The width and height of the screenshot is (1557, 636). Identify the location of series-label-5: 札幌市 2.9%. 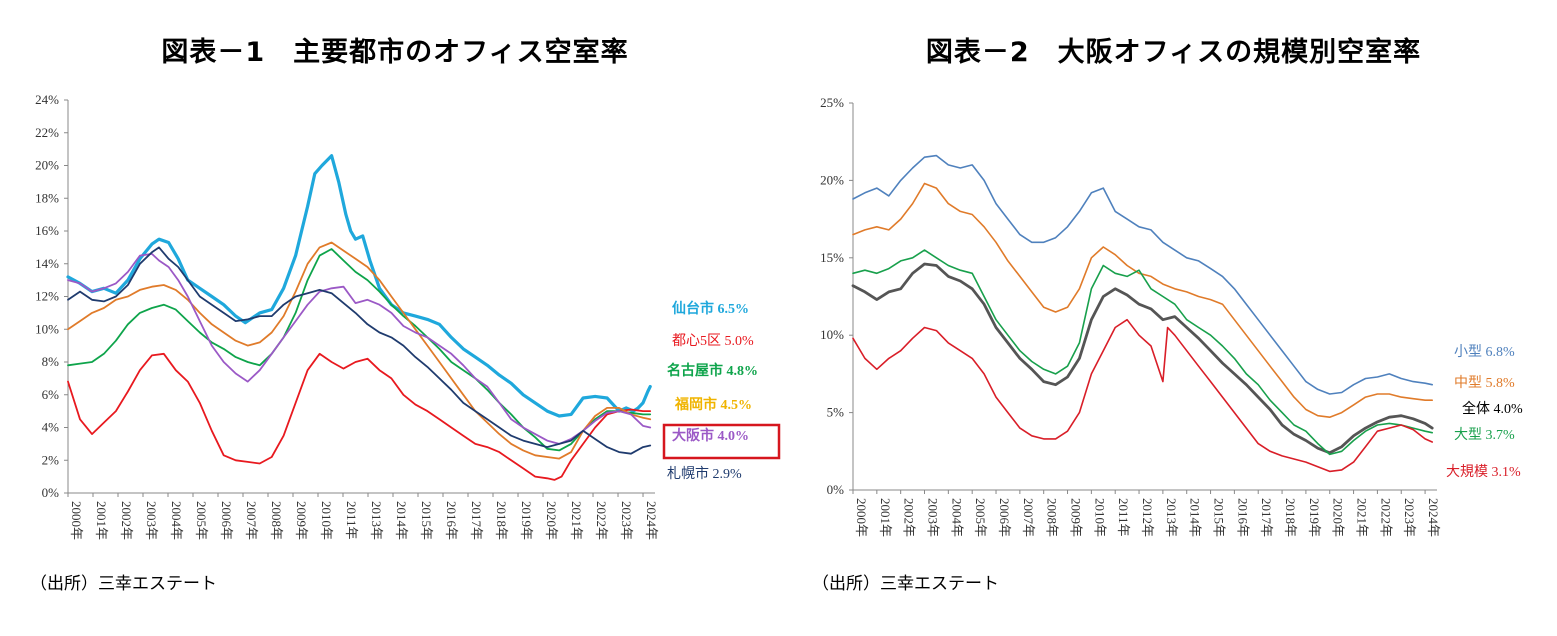
(704, 473).